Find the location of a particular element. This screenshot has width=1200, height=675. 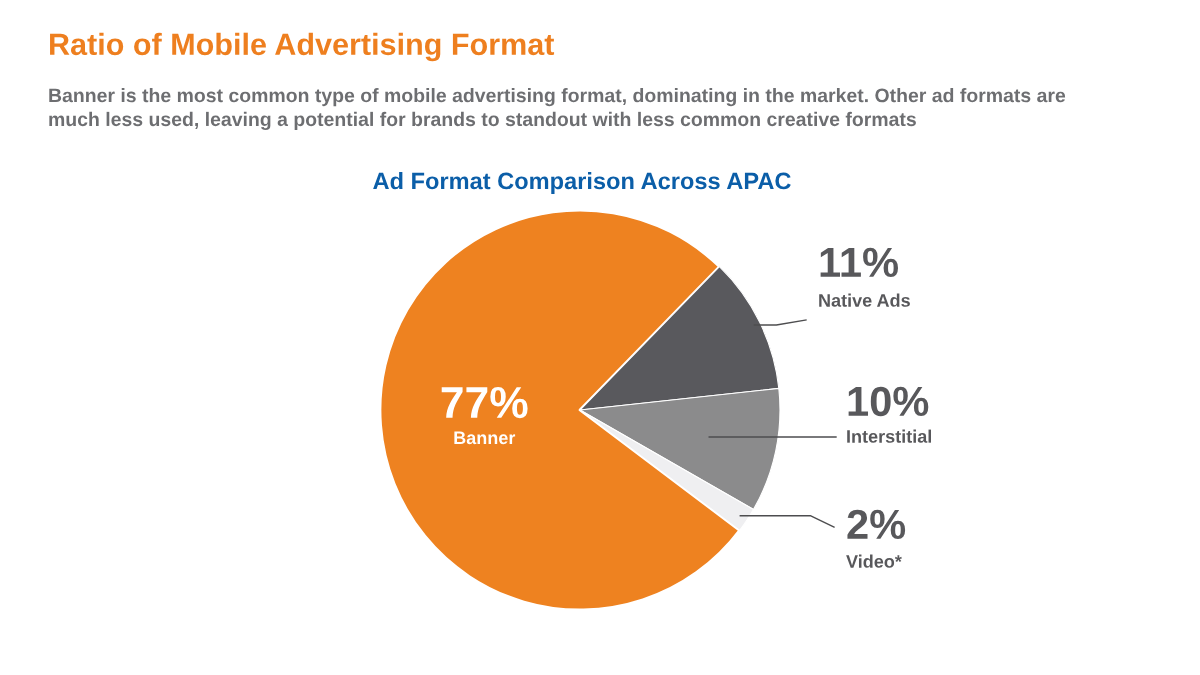

slice-label: Native Ads is located at coordinates (864, 300).